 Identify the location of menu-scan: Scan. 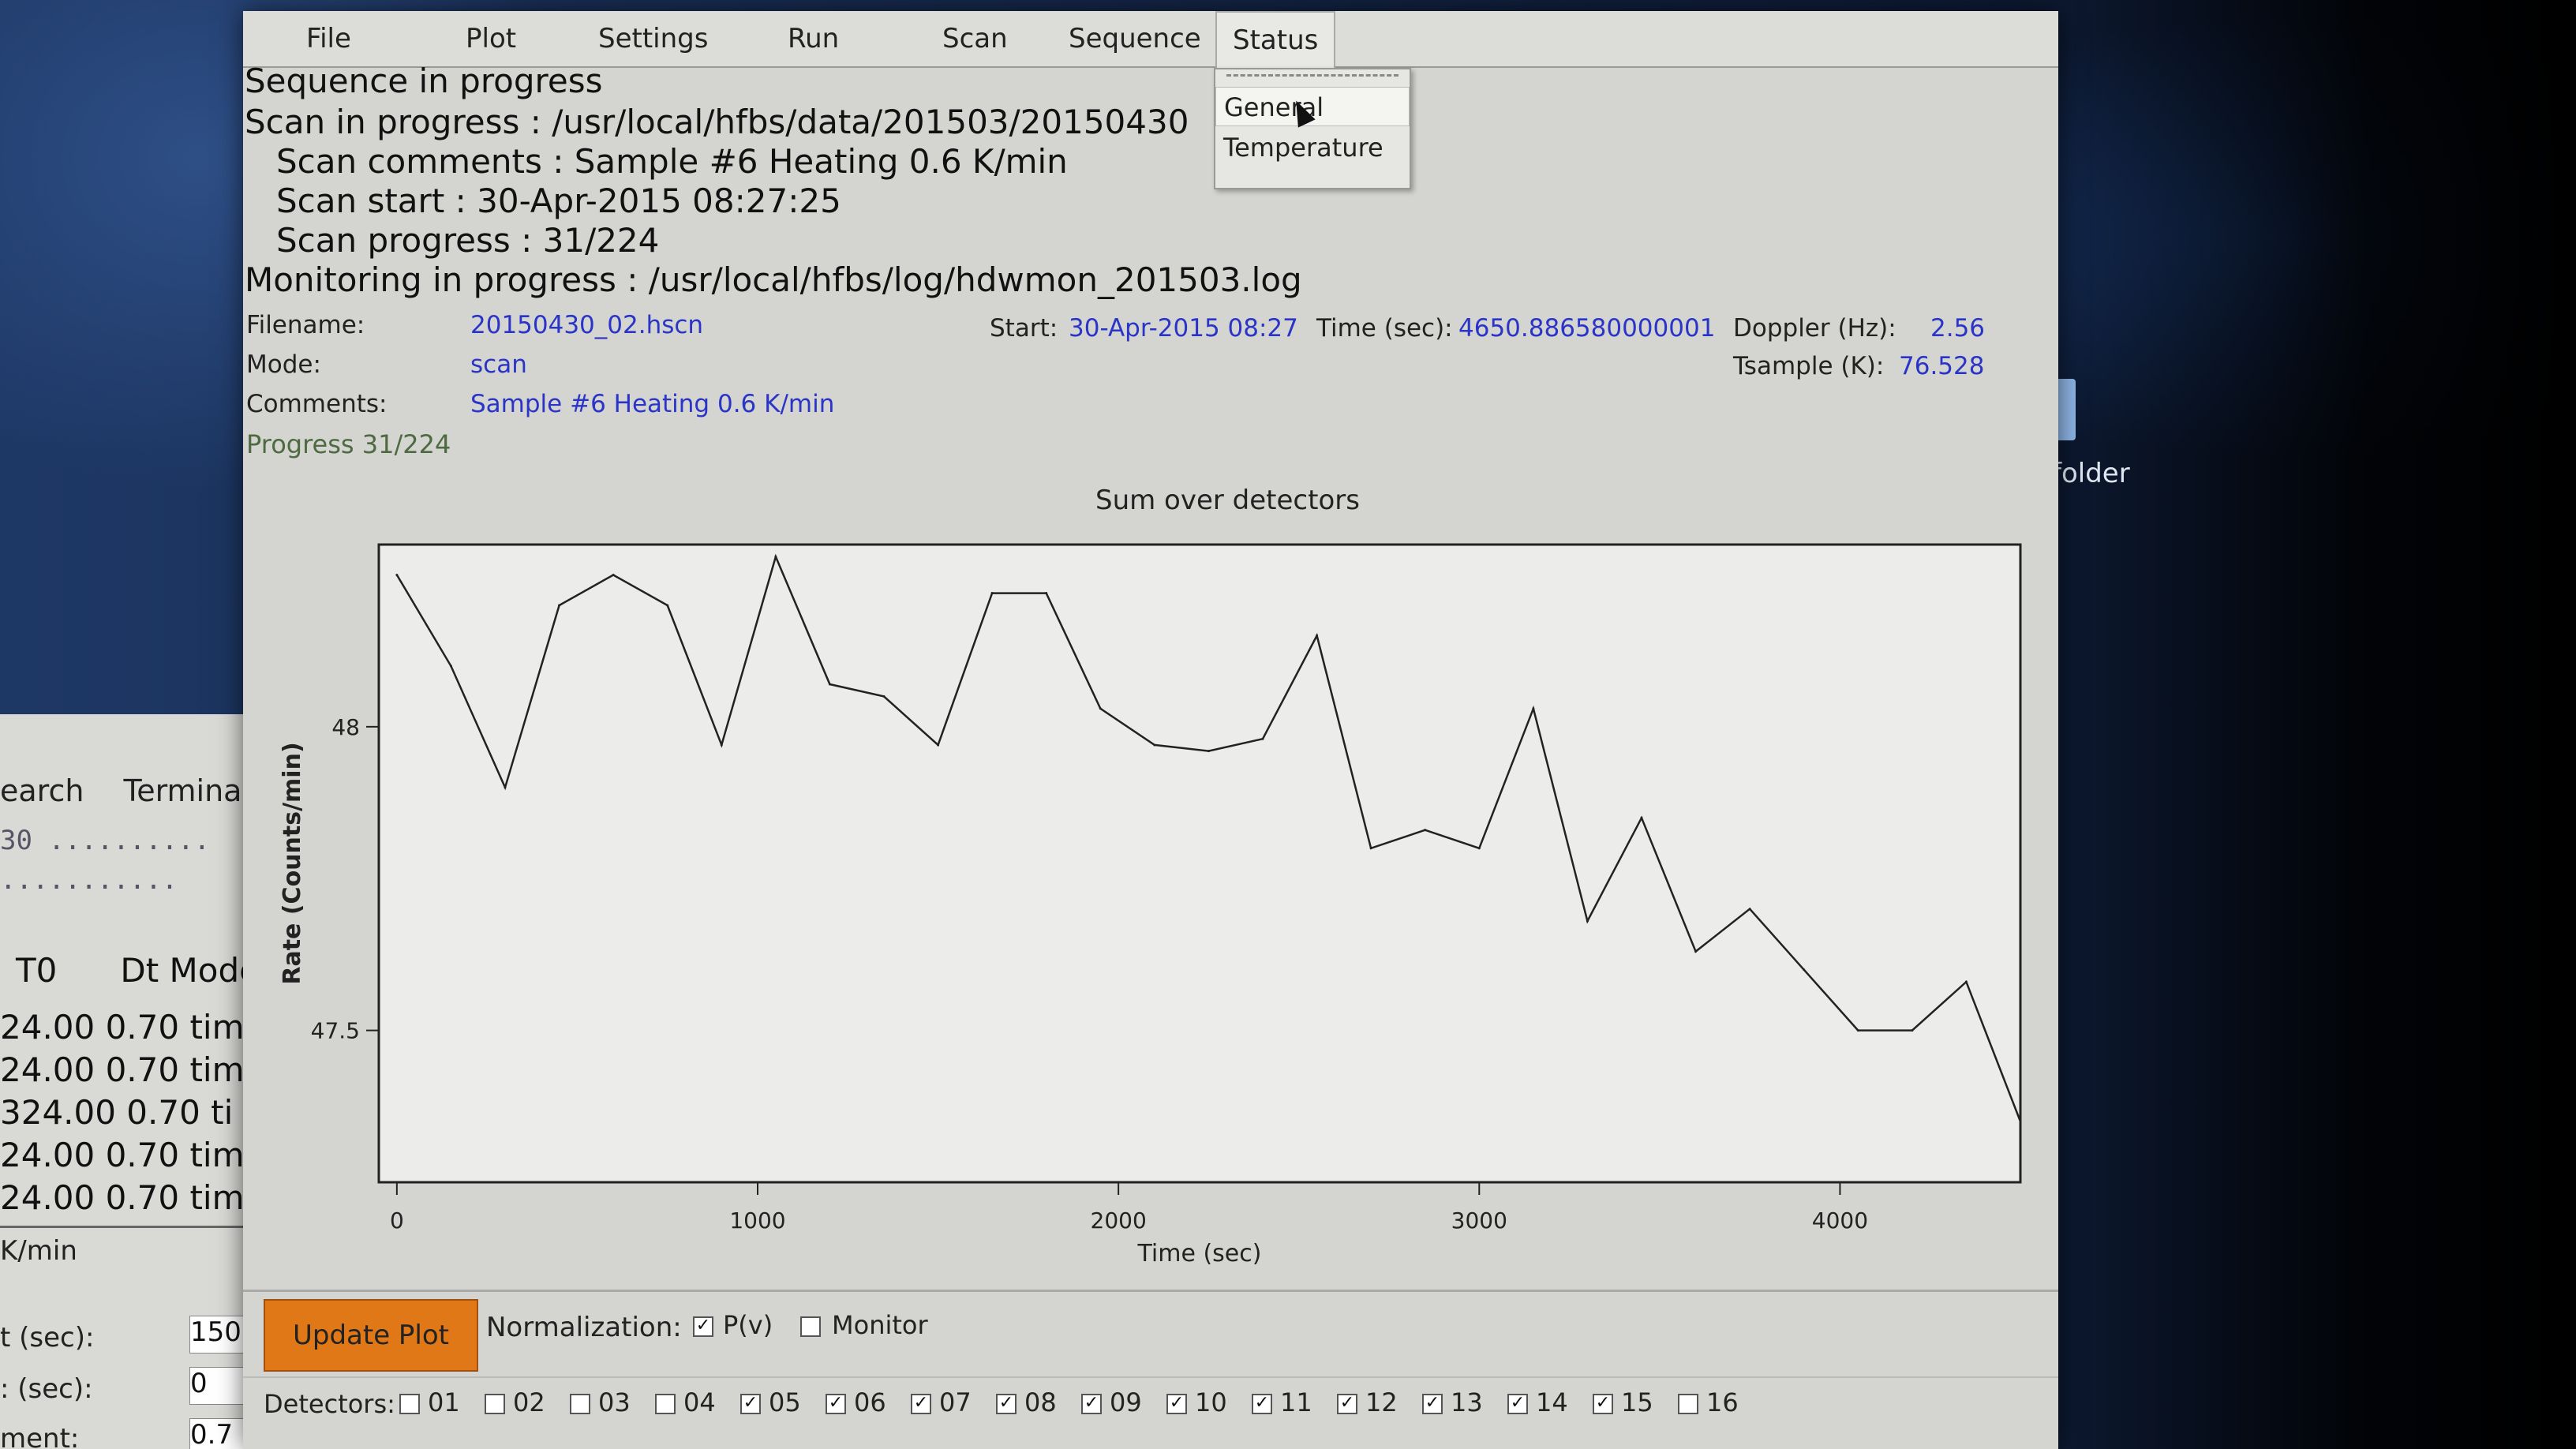
(975, 38).